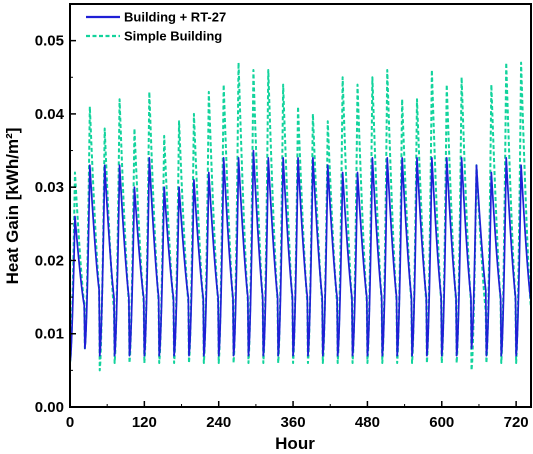 This screenshot has height=454, width=533. What do you see at coordinates (156, 27) in the screenshot?
I see `legend: Building + RT-27 Simple Building` at bounding box center [156, 27].